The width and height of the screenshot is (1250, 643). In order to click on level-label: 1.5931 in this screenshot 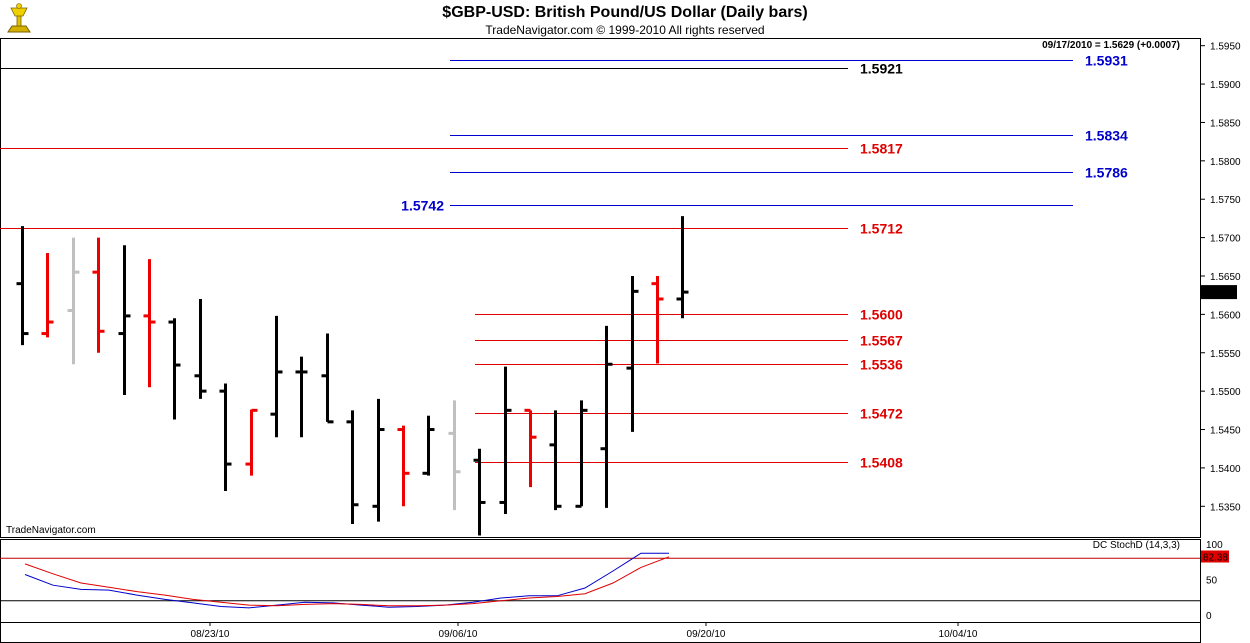, I will do `click(1106, 61)`.